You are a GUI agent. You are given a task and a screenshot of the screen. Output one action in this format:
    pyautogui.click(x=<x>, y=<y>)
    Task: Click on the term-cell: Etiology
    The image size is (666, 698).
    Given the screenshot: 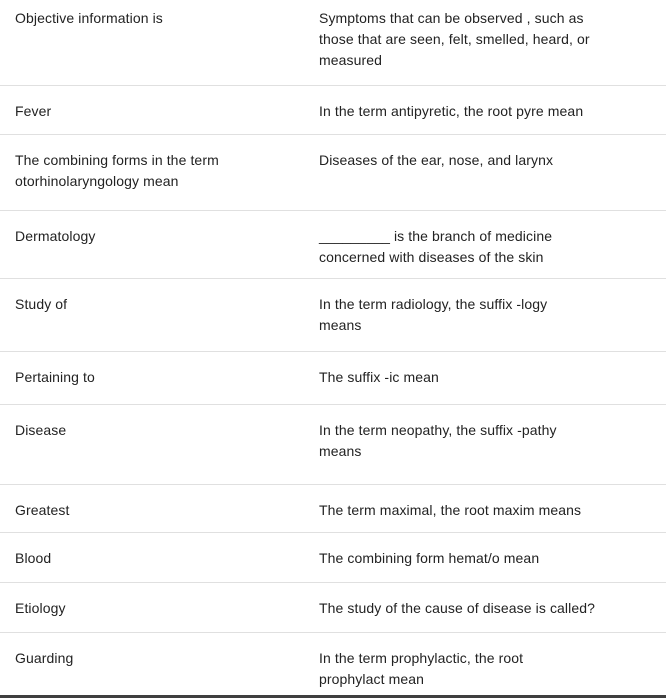 What is the action you would take?
    pyautogui.click(x=40, y=608)
    